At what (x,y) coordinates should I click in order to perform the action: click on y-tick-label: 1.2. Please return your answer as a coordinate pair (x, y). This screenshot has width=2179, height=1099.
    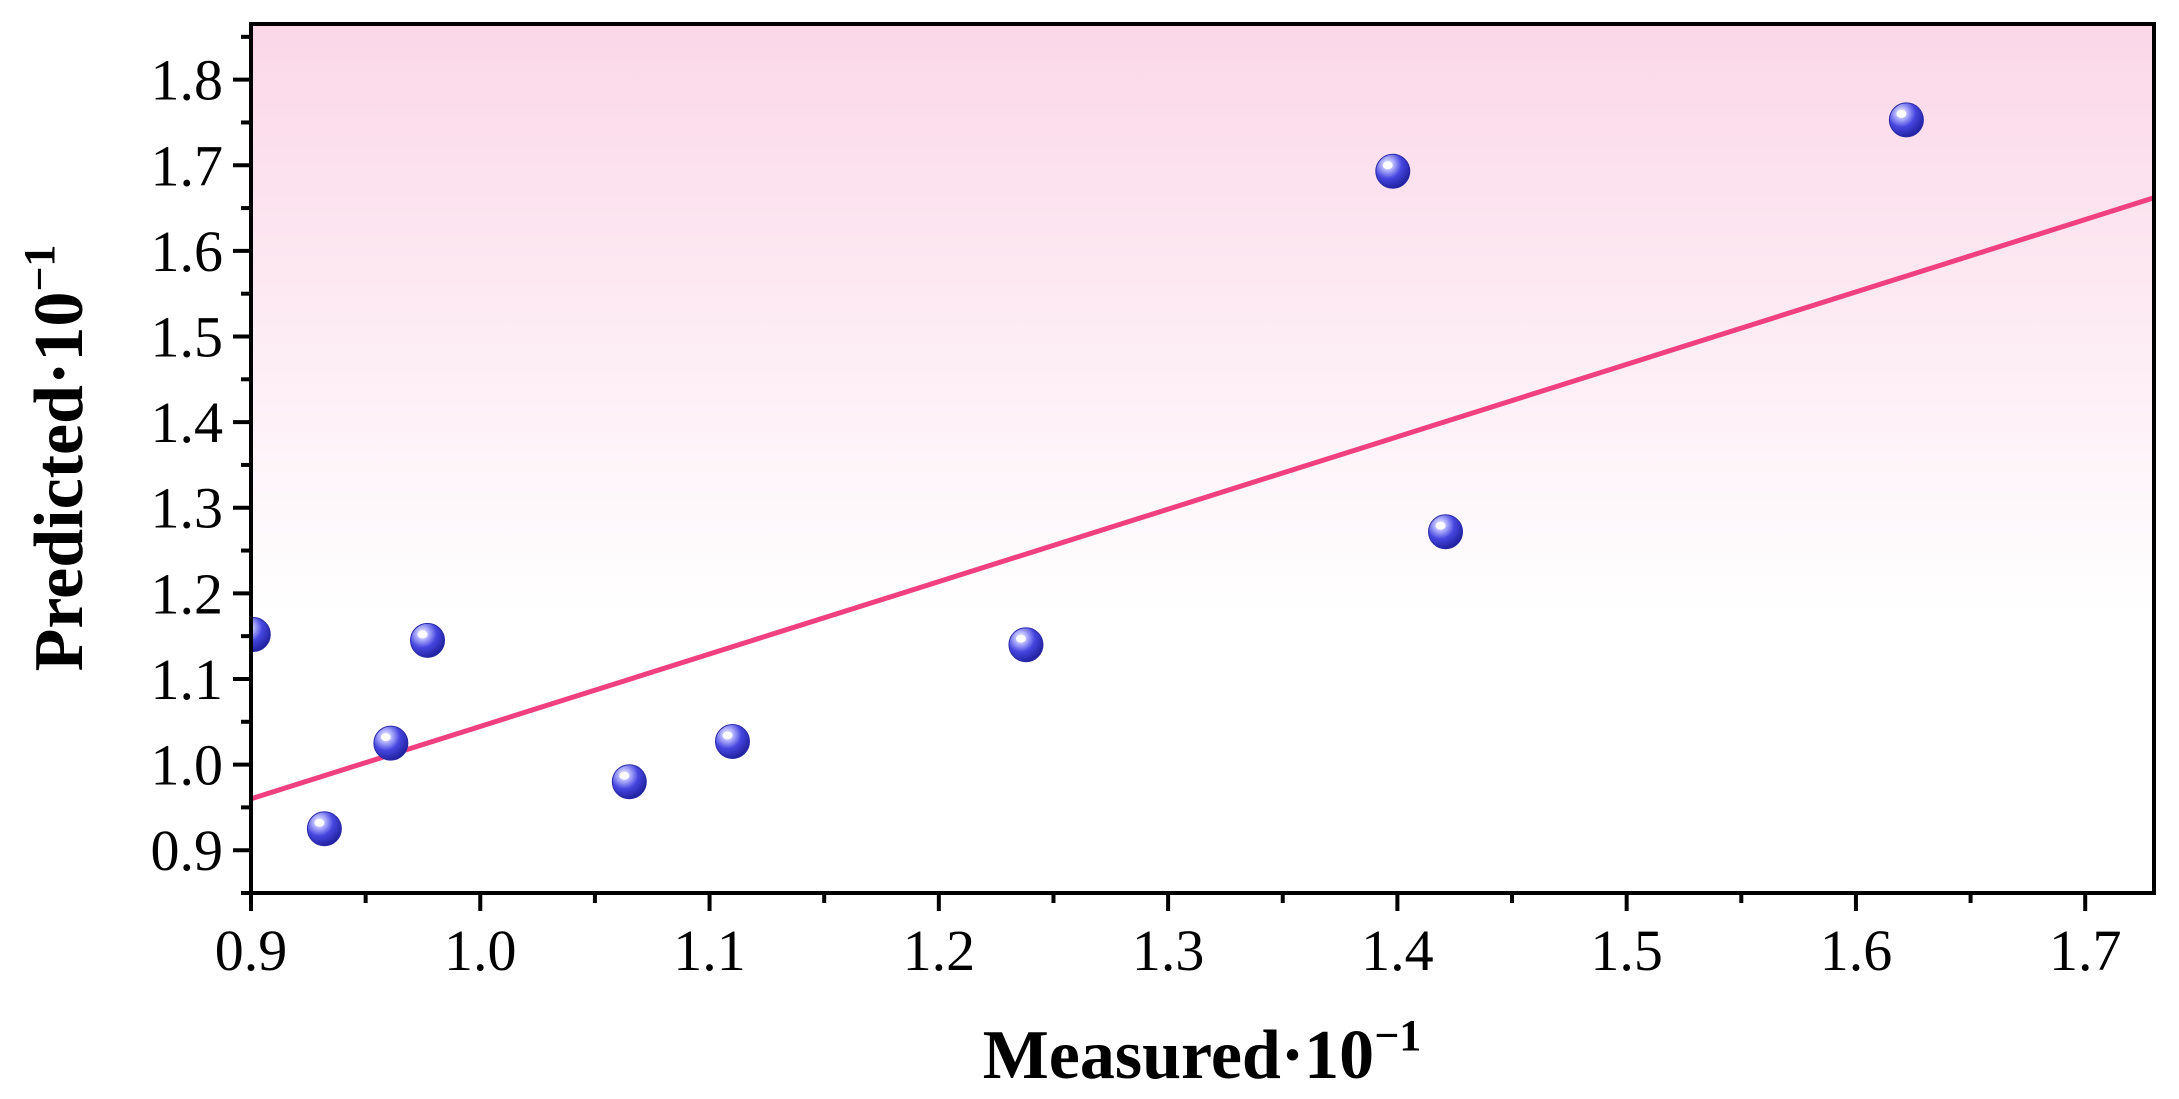
    Looking at the image, I should click on (187, 593).